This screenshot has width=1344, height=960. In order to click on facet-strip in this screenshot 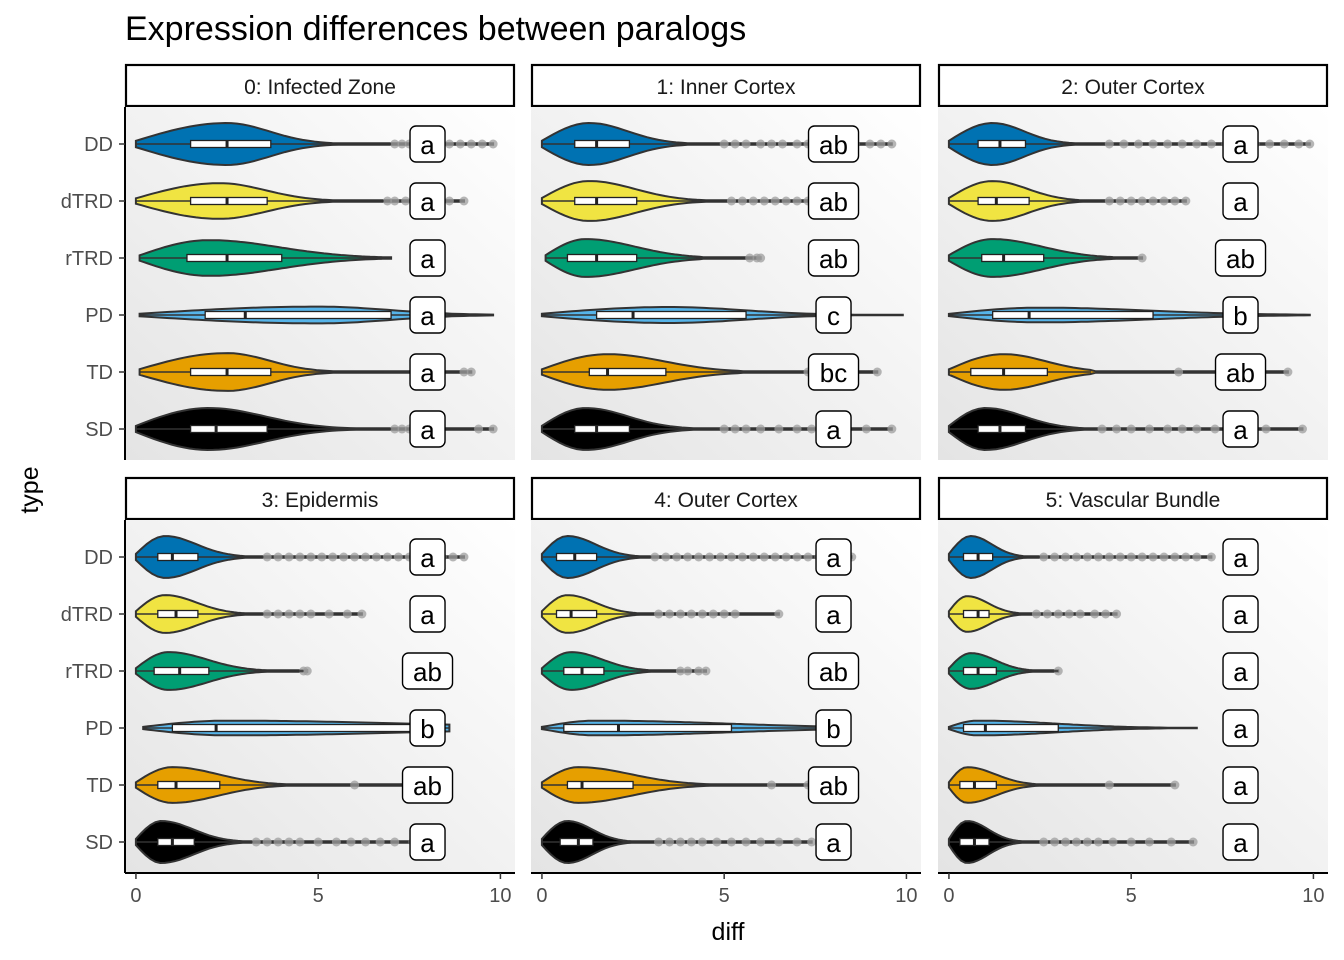, I will do `click(320, 498)`.